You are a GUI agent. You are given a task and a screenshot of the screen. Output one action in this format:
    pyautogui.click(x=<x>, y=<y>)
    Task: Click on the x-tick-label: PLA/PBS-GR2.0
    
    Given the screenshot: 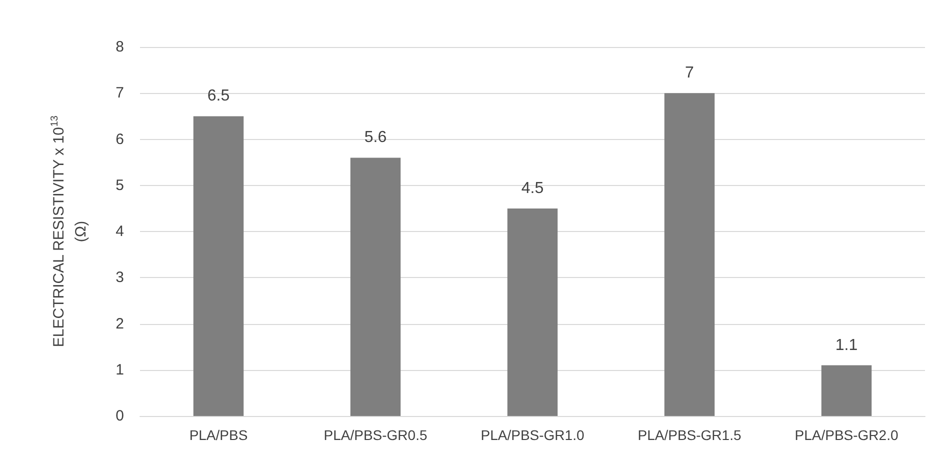 What is the action you would take?
    pyautogui.click(x=846, y=435)
    